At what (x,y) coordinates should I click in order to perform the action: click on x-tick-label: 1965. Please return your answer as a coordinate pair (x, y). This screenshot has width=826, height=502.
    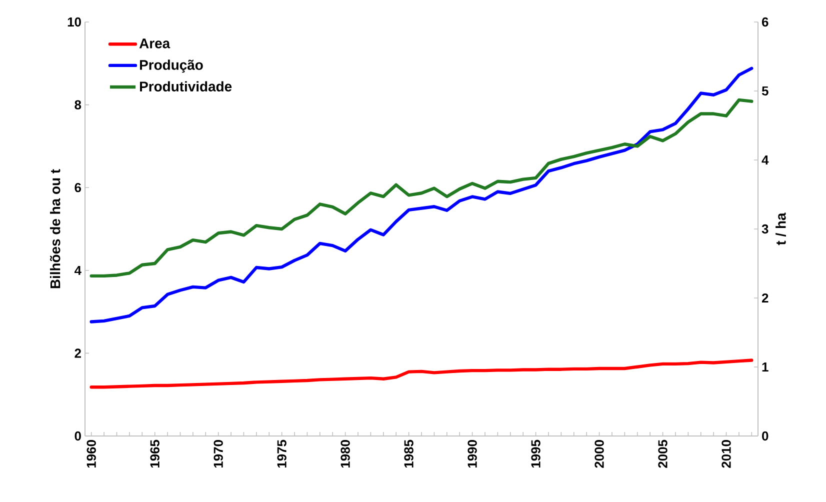
    Looking at the image, I should click on (155, 454).